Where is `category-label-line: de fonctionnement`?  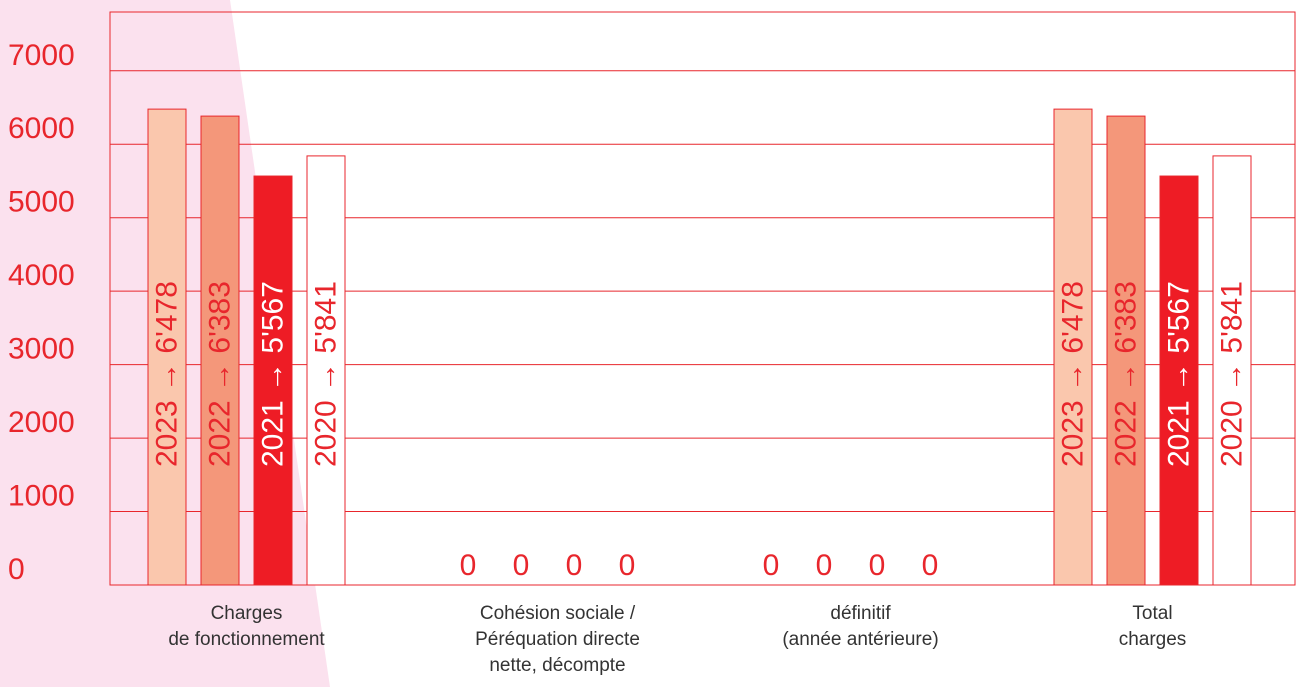 category-label-line: de fonctionnement is located at coordinates (246, 639).